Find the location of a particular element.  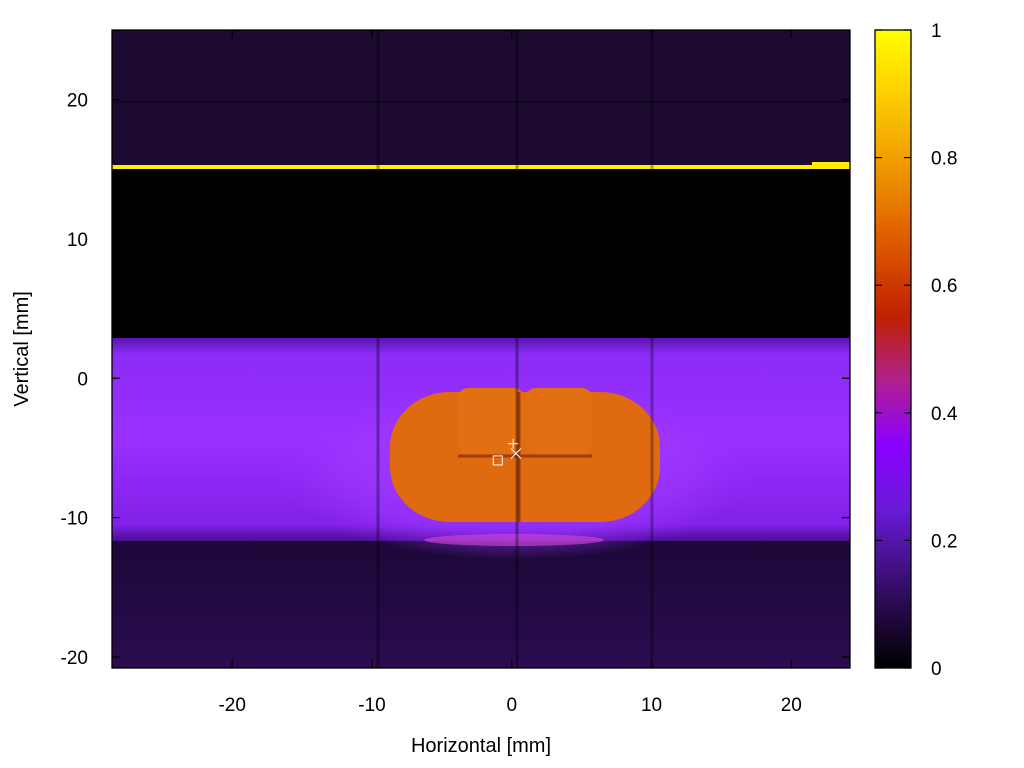

lower-highlight is located at coordinates (514, 540).